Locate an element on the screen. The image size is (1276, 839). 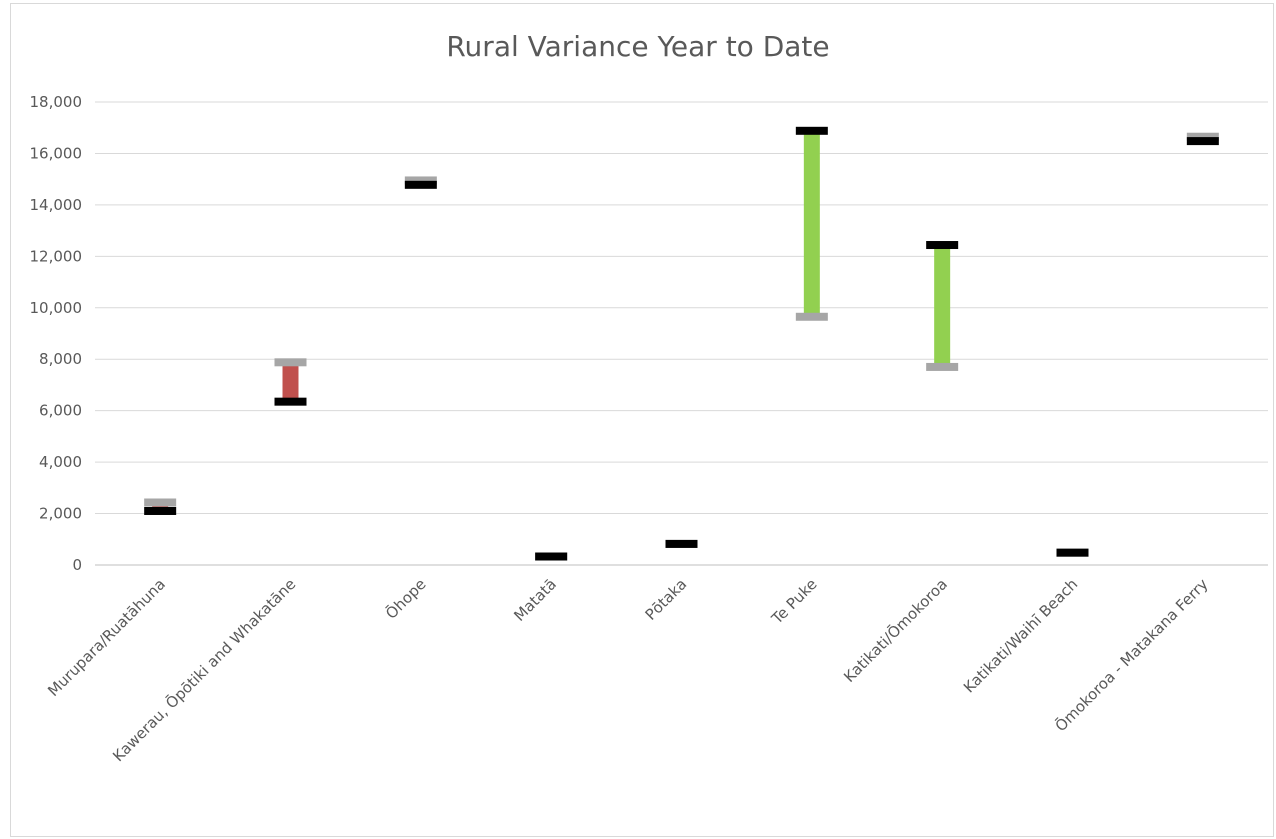
x-category-label: Pōtaka is located at coordinates (666, 599).